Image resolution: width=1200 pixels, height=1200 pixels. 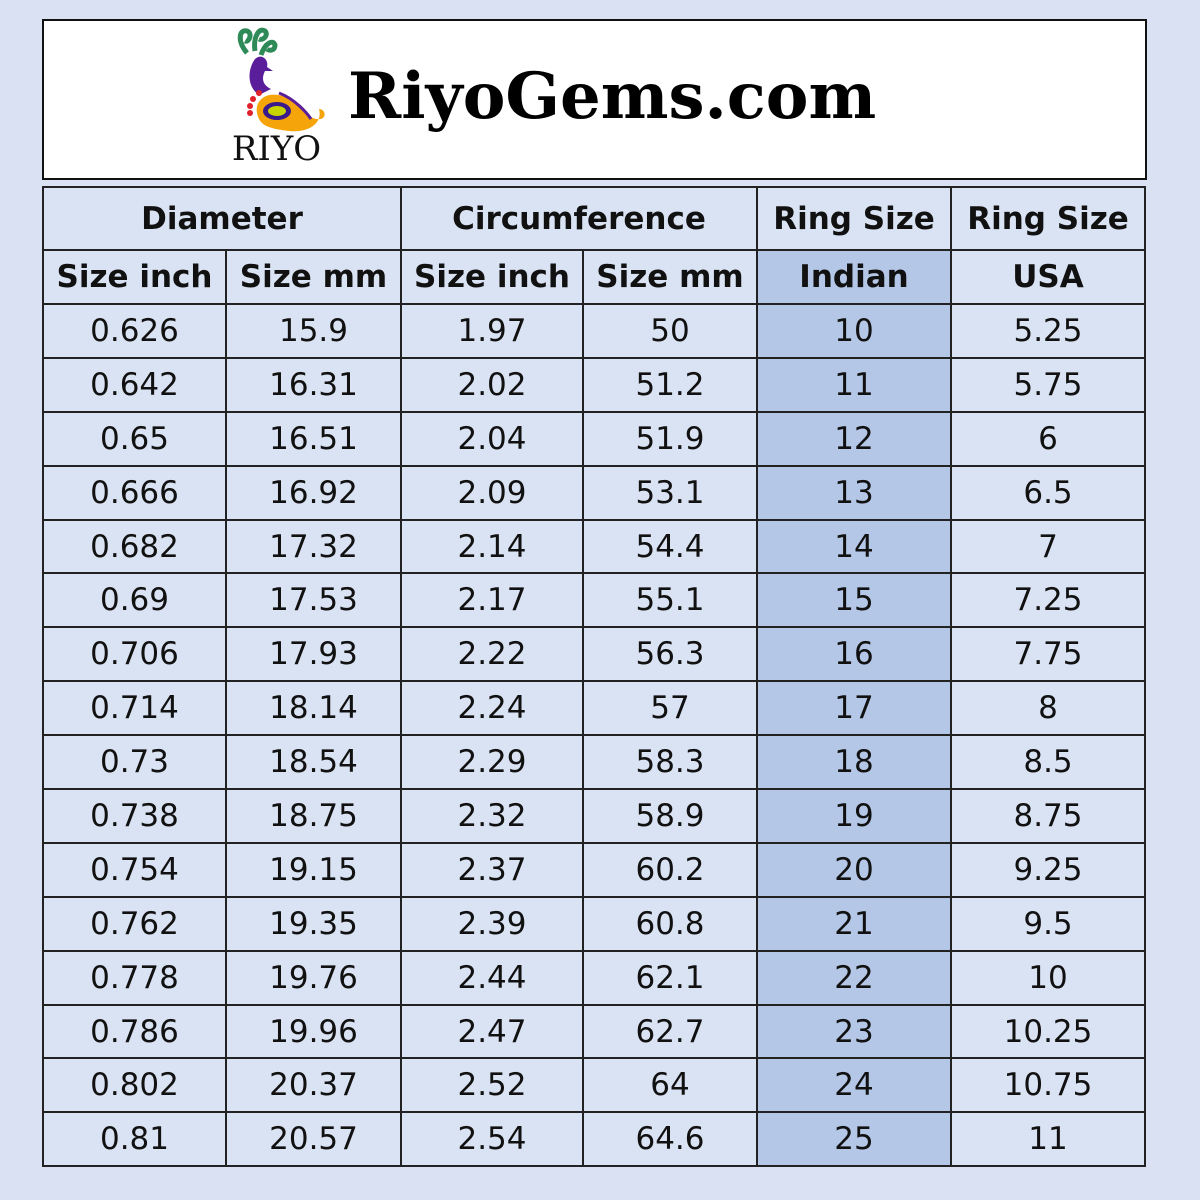 What do you see at coordinates (134, 546) in the screenshot?
I see `cell-diameter-inch: 0.682` at bounding box center [134, 546].